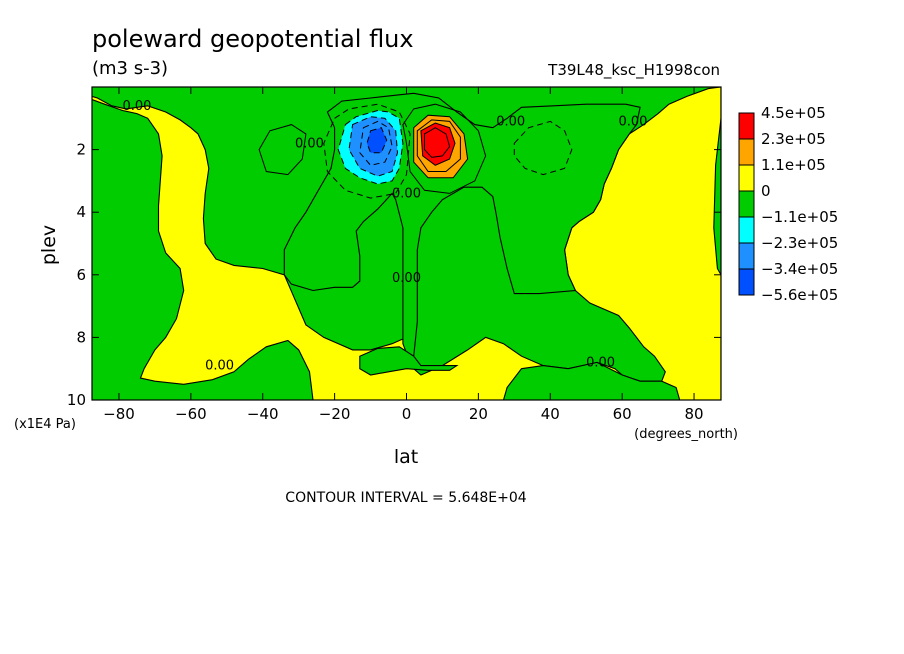 This screenshot has height=654, width=904. I want to click on x-tick-label: 80, so click(693, 414).